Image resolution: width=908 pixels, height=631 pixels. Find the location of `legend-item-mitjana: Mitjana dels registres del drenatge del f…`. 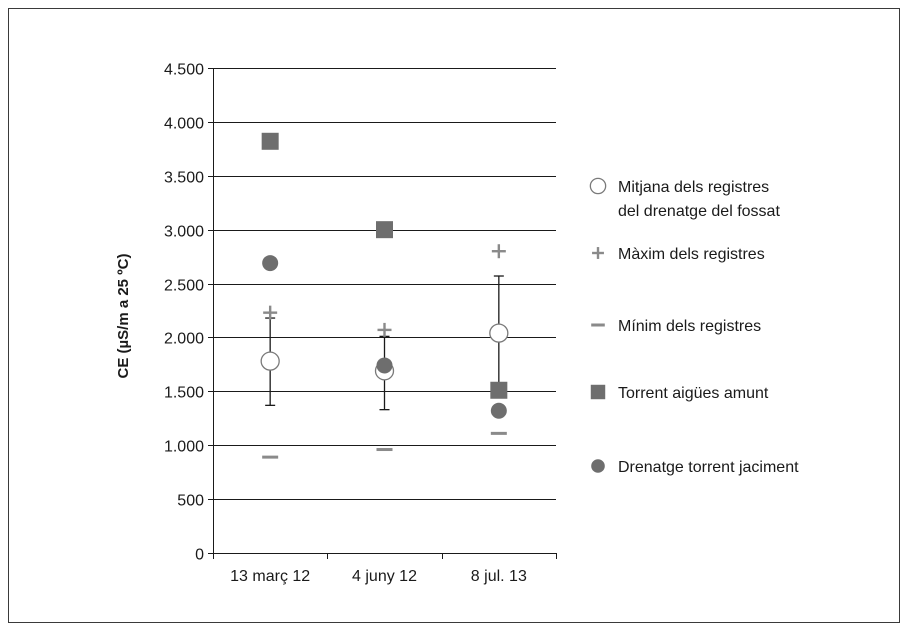

legend-item-mitjana: Mitjana dels registres del drenatge del f… is located at coordinates (684, 198).